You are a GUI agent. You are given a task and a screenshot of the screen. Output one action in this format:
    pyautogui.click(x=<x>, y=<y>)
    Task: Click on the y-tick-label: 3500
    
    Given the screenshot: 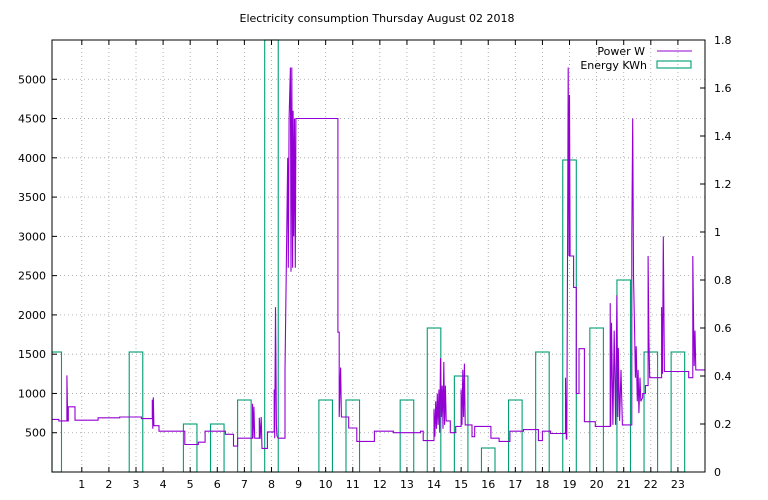 What is the action you would take?
    pyautogui.click(x=32, y=197)
    